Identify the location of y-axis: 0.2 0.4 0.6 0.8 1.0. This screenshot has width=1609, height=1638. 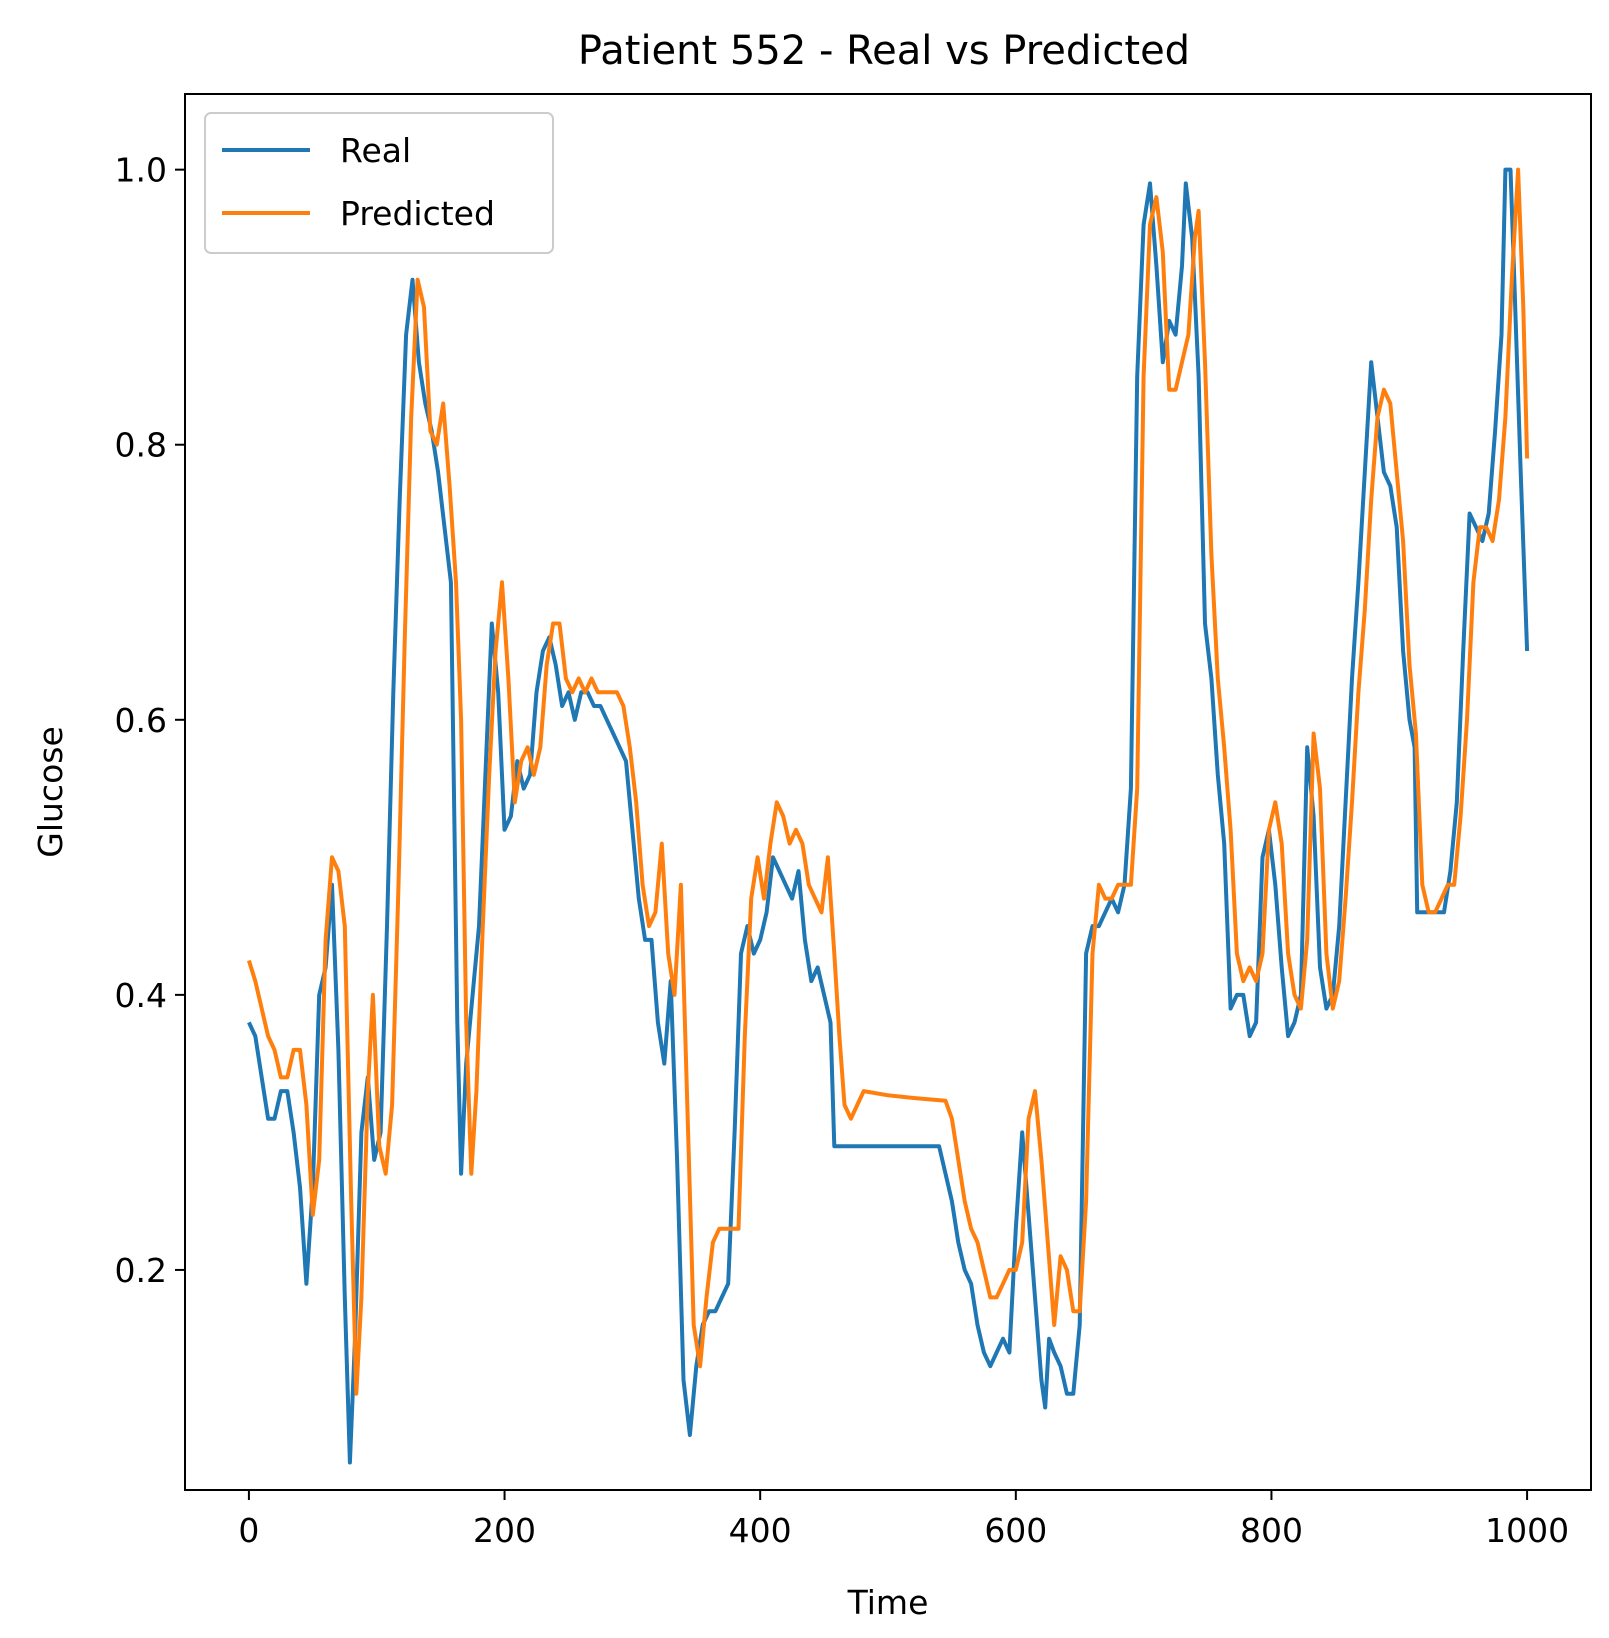
(150, 720).